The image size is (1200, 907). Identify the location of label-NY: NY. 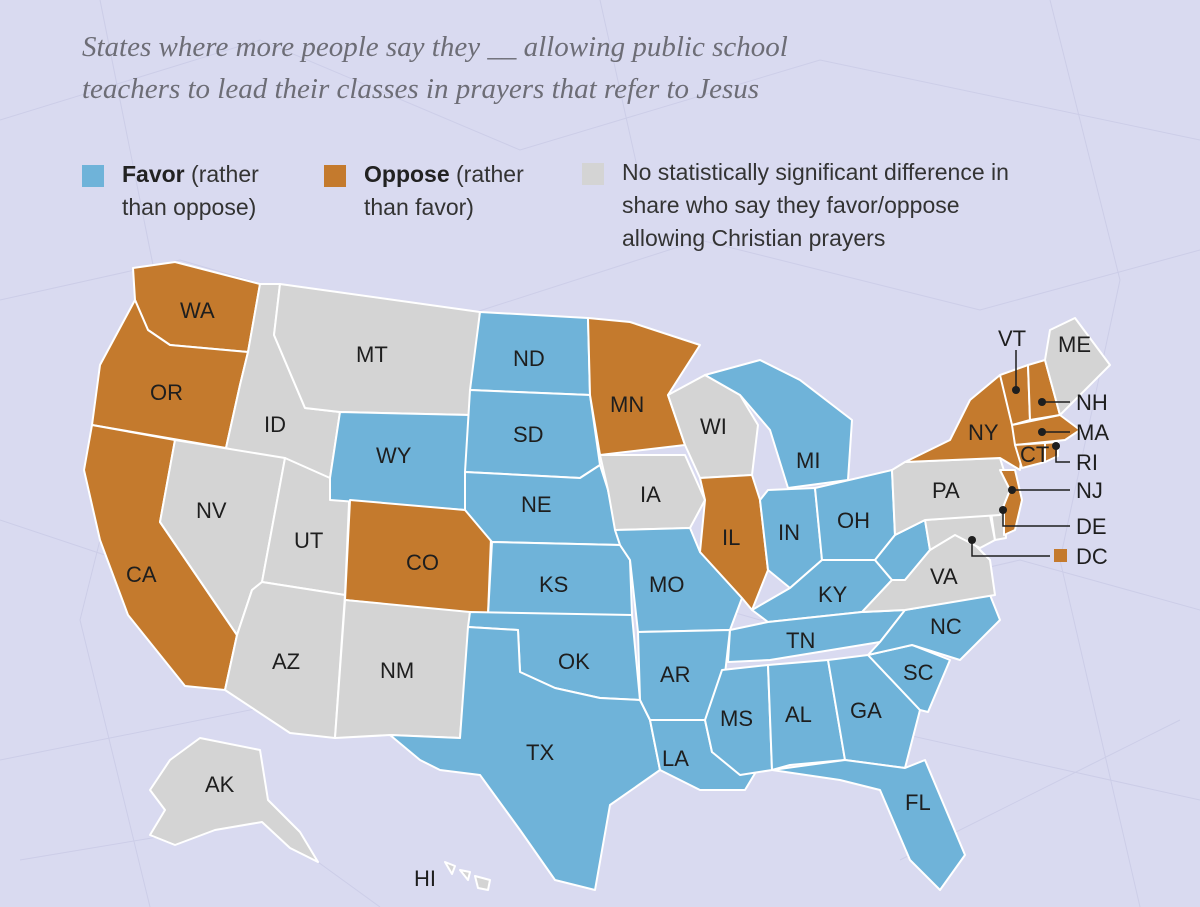
(983, 432).